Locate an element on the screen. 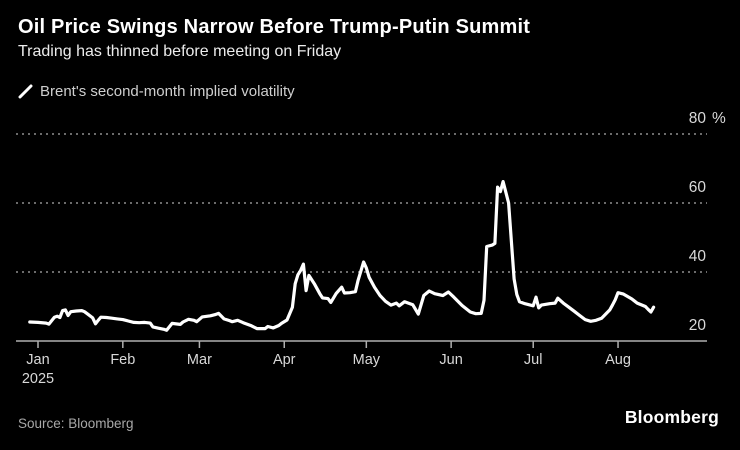 Image resolution: width=740 pixels, height=450 pixels. x-axis-label-mar: Mar is located at coordinates (199, 360).